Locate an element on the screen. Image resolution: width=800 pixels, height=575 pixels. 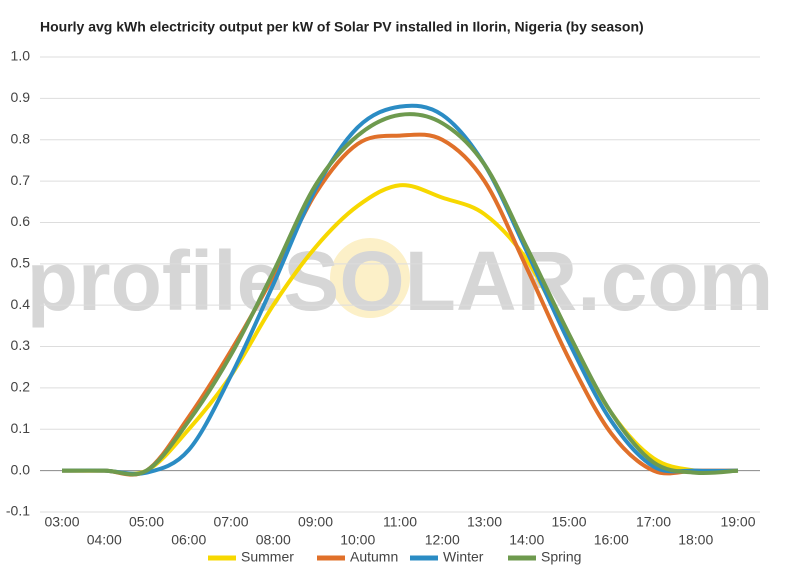
y-tick-label: 0.8 is located at coordinates (21, 138).